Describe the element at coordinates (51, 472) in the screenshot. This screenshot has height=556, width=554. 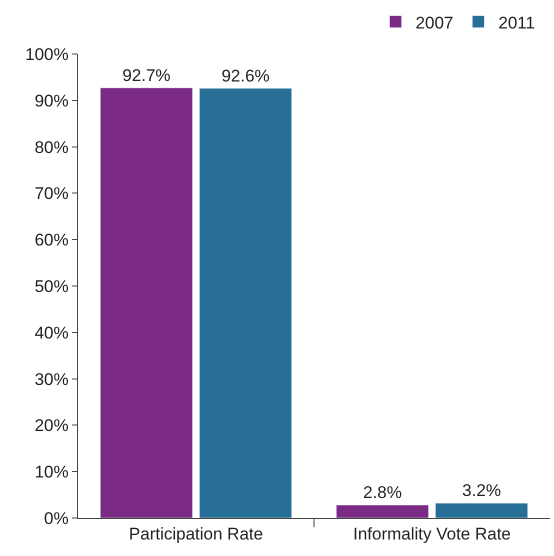
I see `y-tick-label: 10%` at that location.